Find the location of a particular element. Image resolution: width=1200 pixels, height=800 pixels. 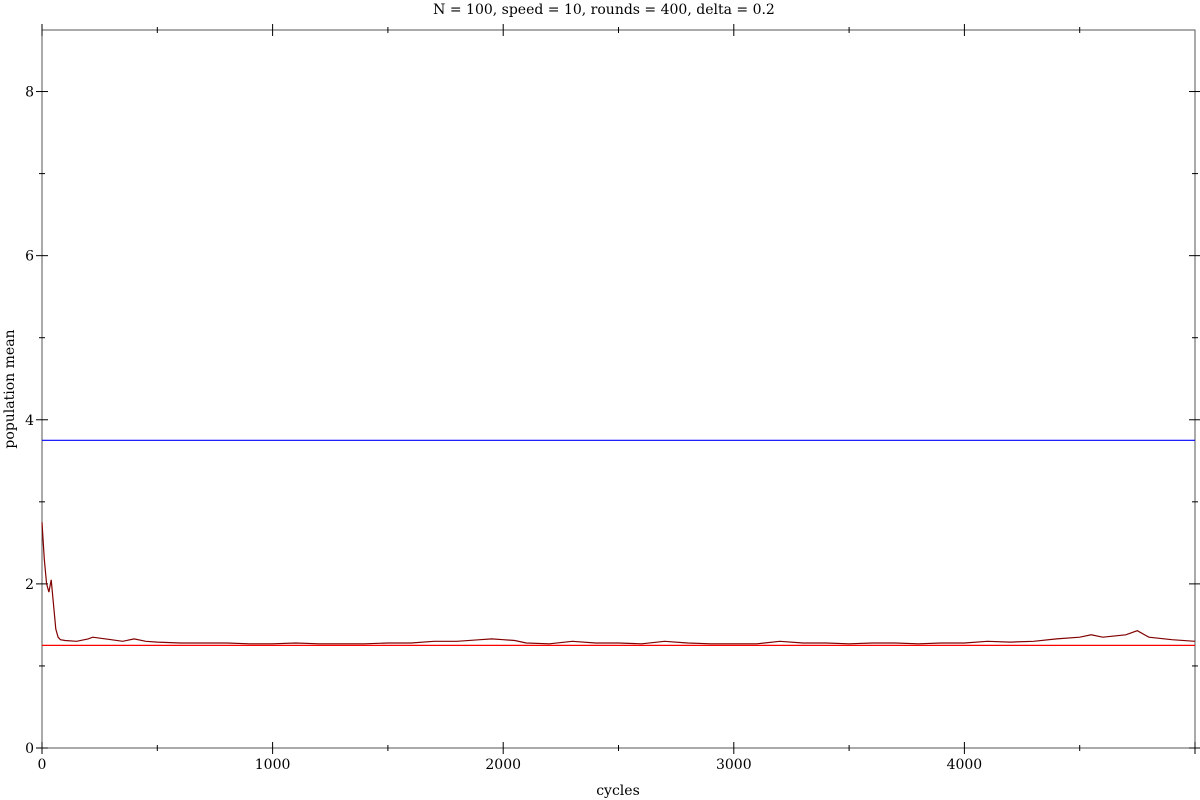

x-axis-label: cycles is located at coordinates (618, 791).